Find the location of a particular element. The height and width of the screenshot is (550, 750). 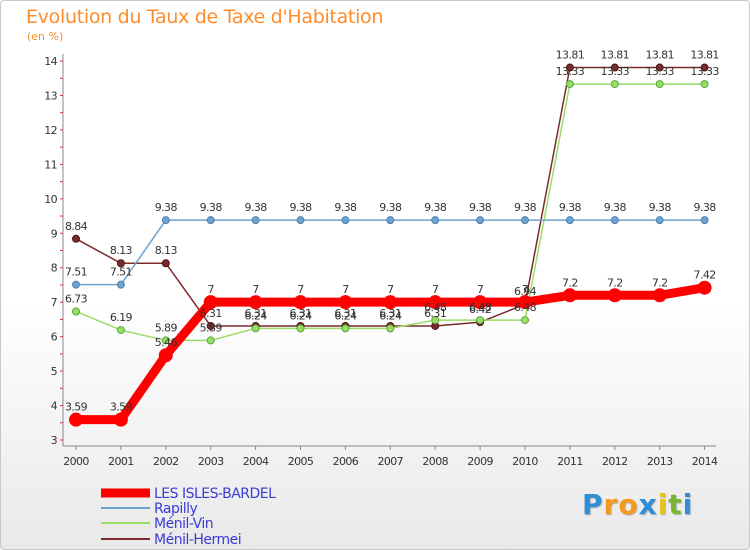

data-label-3: 8.84 is located at coordinates (76, 226).